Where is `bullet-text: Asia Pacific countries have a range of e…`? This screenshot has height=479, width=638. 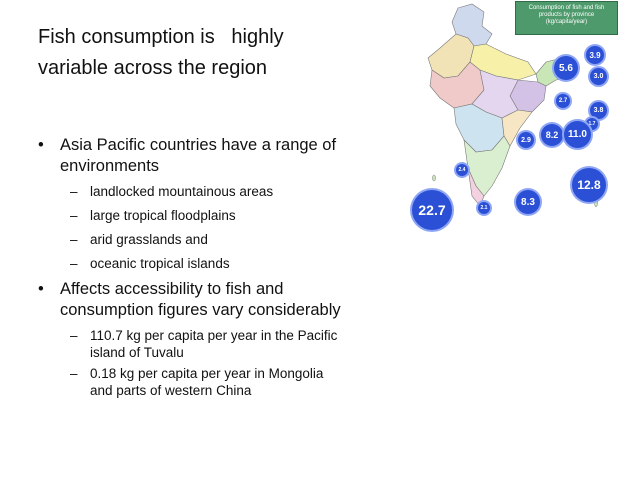 bullet-text: Asia Pacific countries have a range of e… is located at coordinates (198, 155).